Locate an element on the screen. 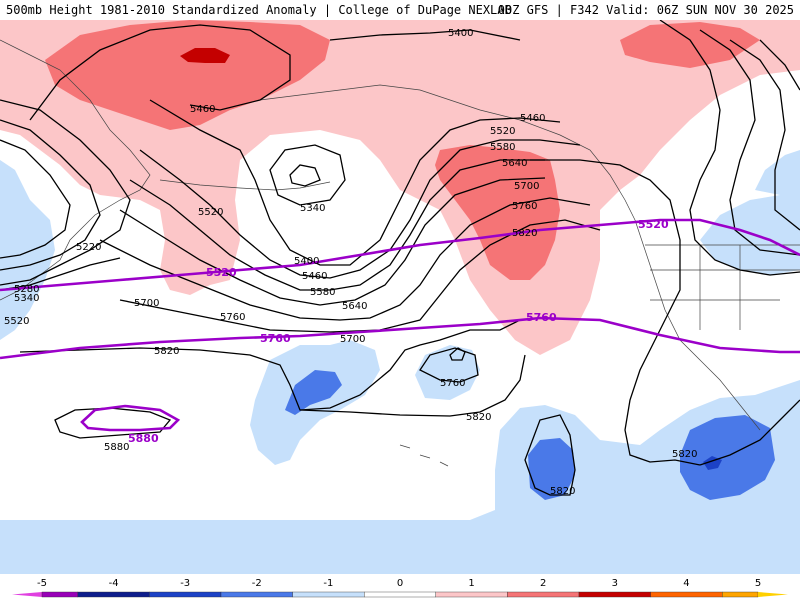  contour-5820-right is located at coordinates (615, 312).